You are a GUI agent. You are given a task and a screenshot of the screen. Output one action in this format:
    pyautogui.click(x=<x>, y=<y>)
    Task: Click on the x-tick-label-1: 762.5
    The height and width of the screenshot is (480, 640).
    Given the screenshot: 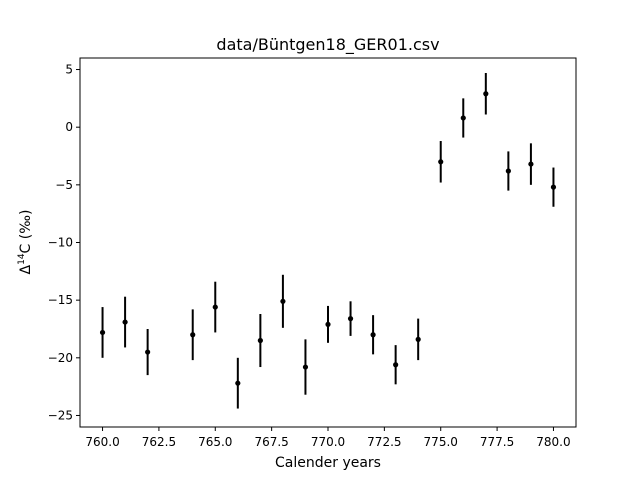 What is the action you would take?
    pyautogui.click(x=159, y=442)
    